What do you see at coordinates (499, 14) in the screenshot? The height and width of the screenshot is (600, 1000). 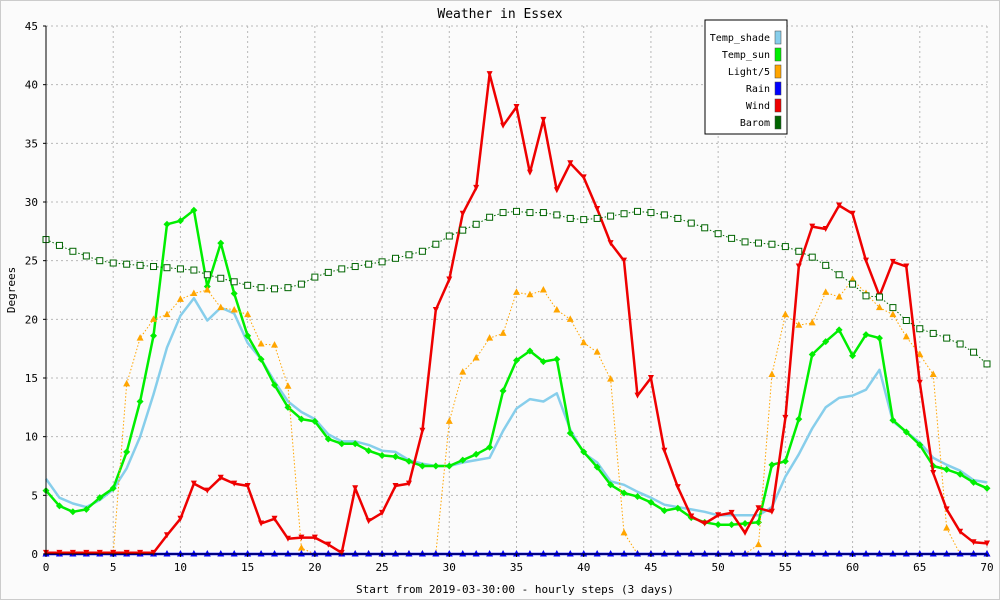 I see `chart-title: Weather in Essex` at bounding box center [499, 14].